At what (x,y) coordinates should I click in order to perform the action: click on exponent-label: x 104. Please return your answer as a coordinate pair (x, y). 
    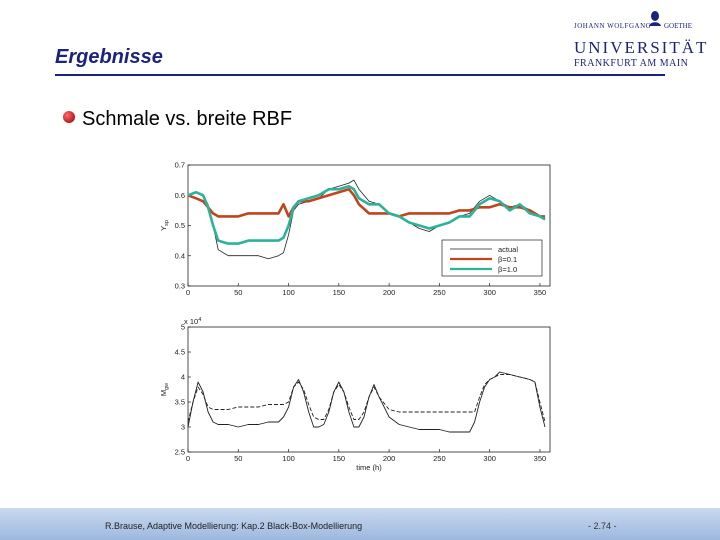
    Looking at the image, I should click on (192, 321).